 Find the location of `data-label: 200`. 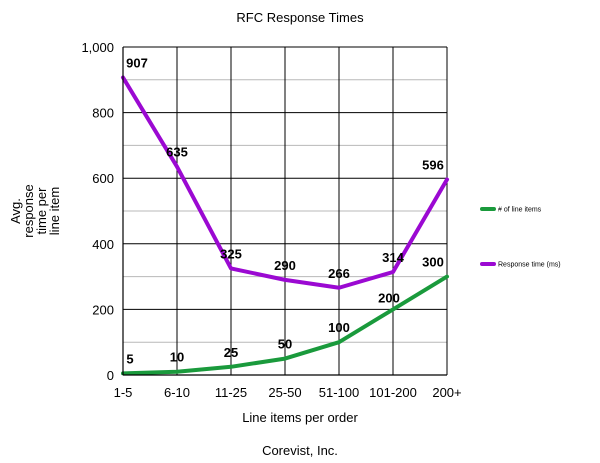

data-label: 200 is located at coordinates (389, 297).